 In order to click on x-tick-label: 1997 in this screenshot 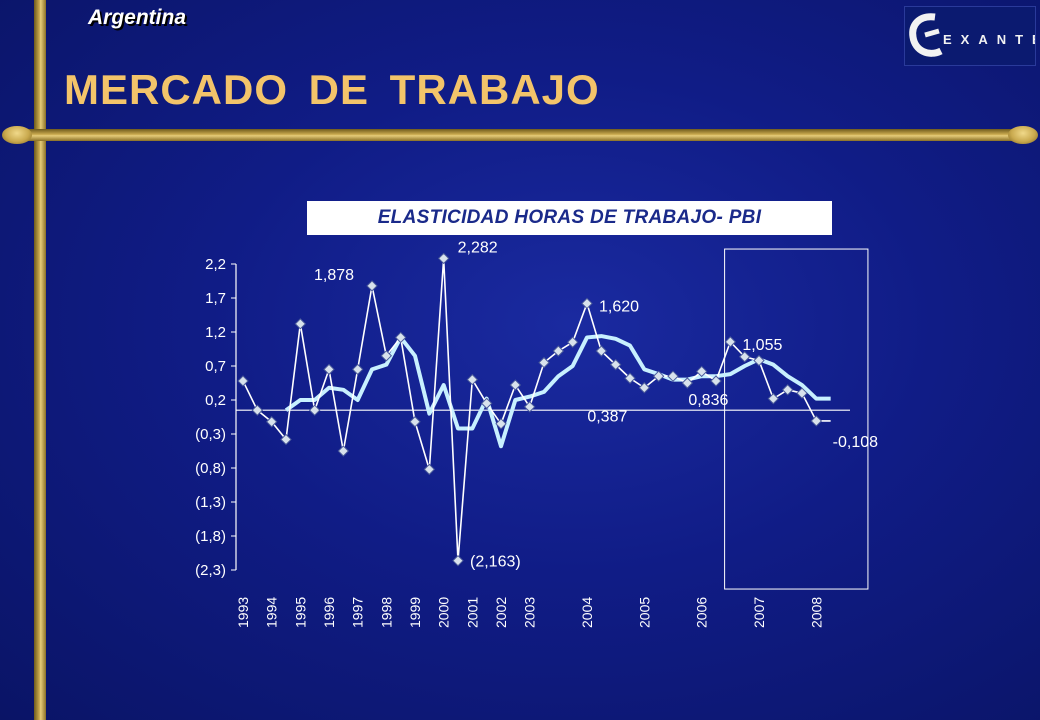, I will do `click(358, 612)`.